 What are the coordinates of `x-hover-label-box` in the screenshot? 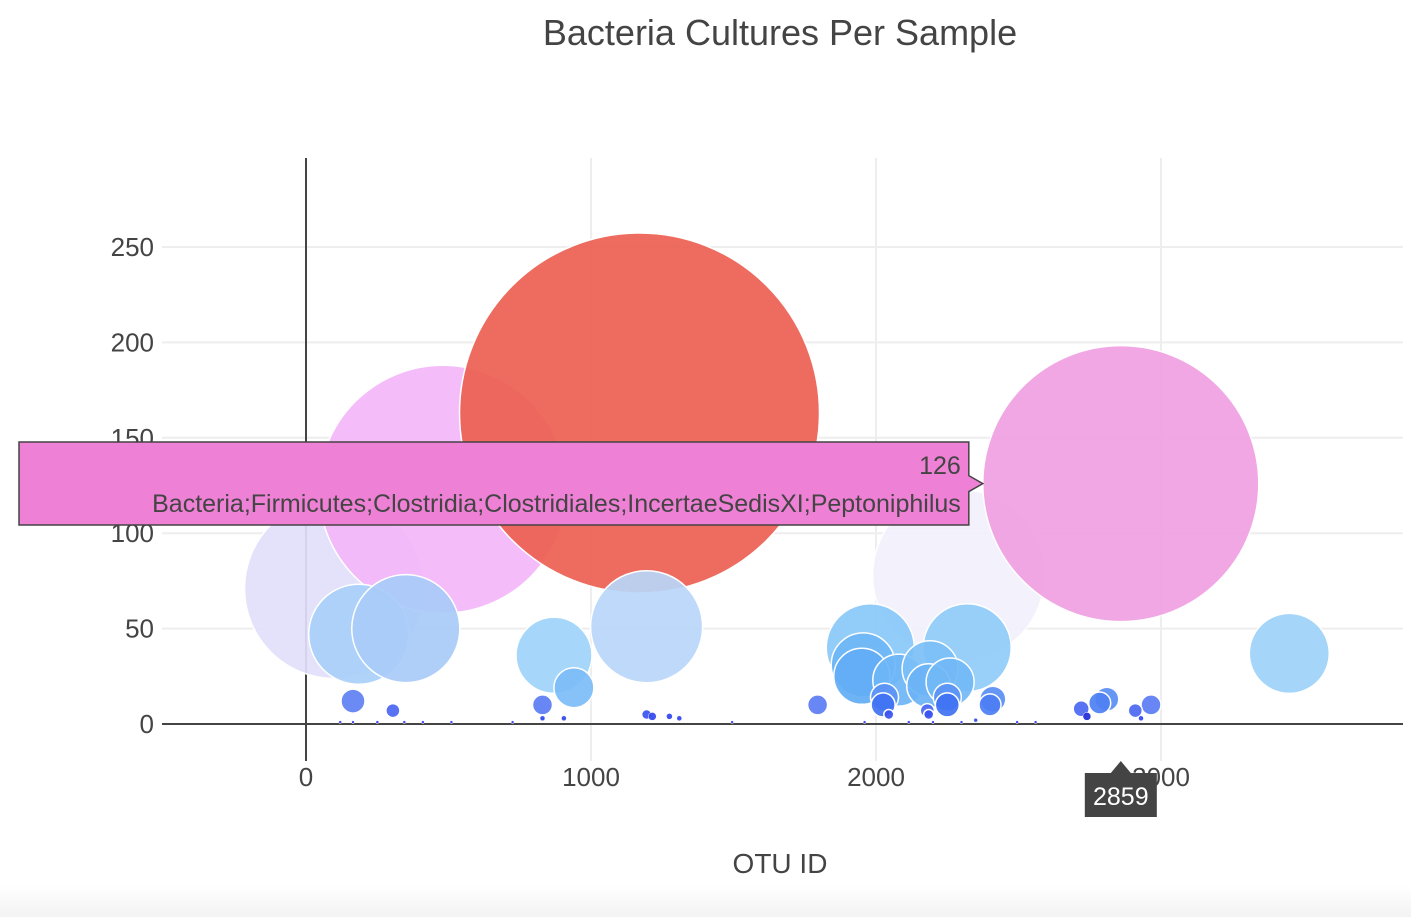 It's located at (1120, 789).